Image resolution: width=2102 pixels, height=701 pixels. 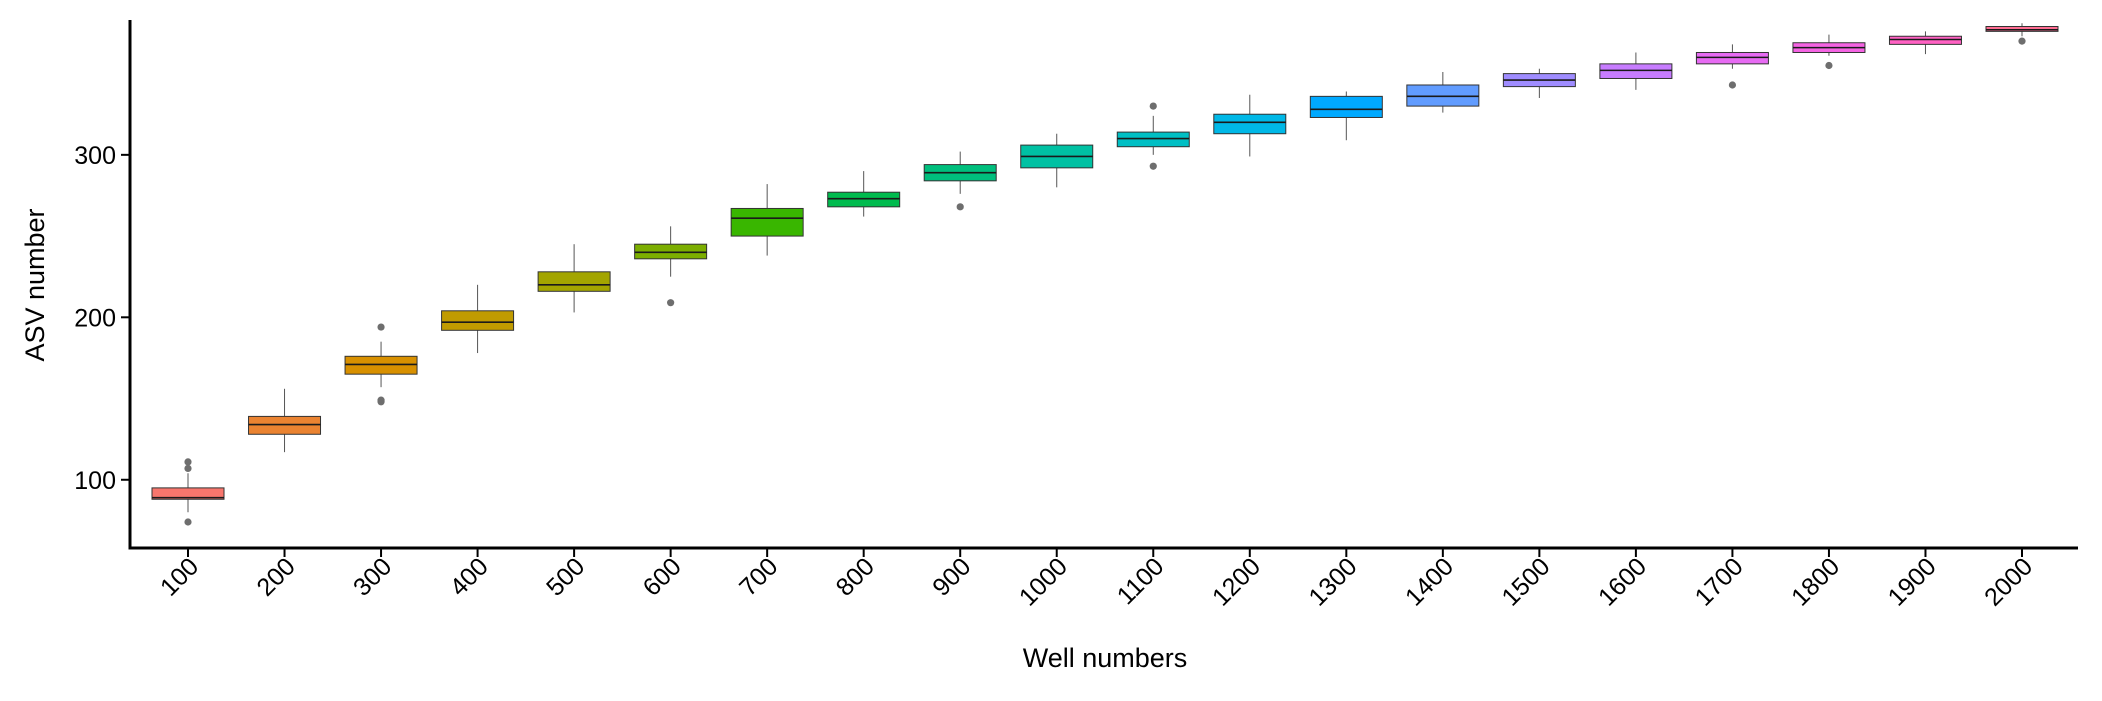 I want to click on y-tick-label-100: 100, so click(x=95, y=481).